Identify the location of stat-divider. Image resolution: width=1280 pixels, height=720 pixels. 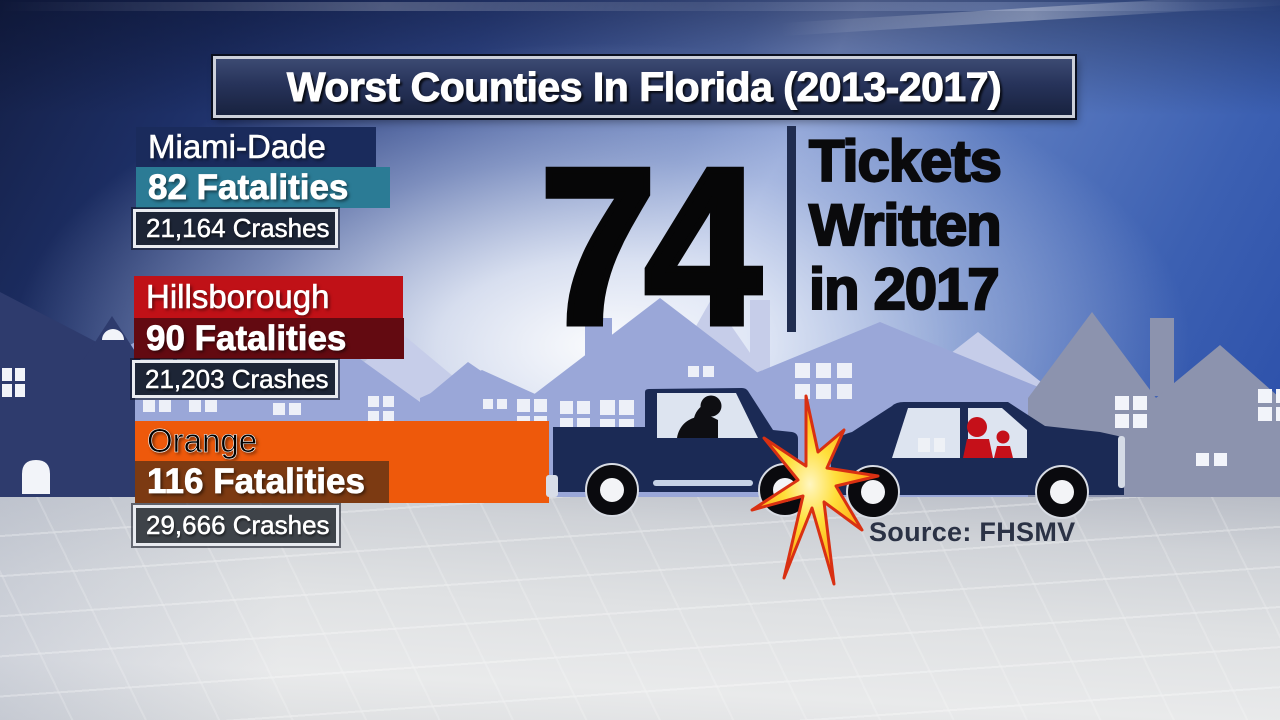
(791, 229).